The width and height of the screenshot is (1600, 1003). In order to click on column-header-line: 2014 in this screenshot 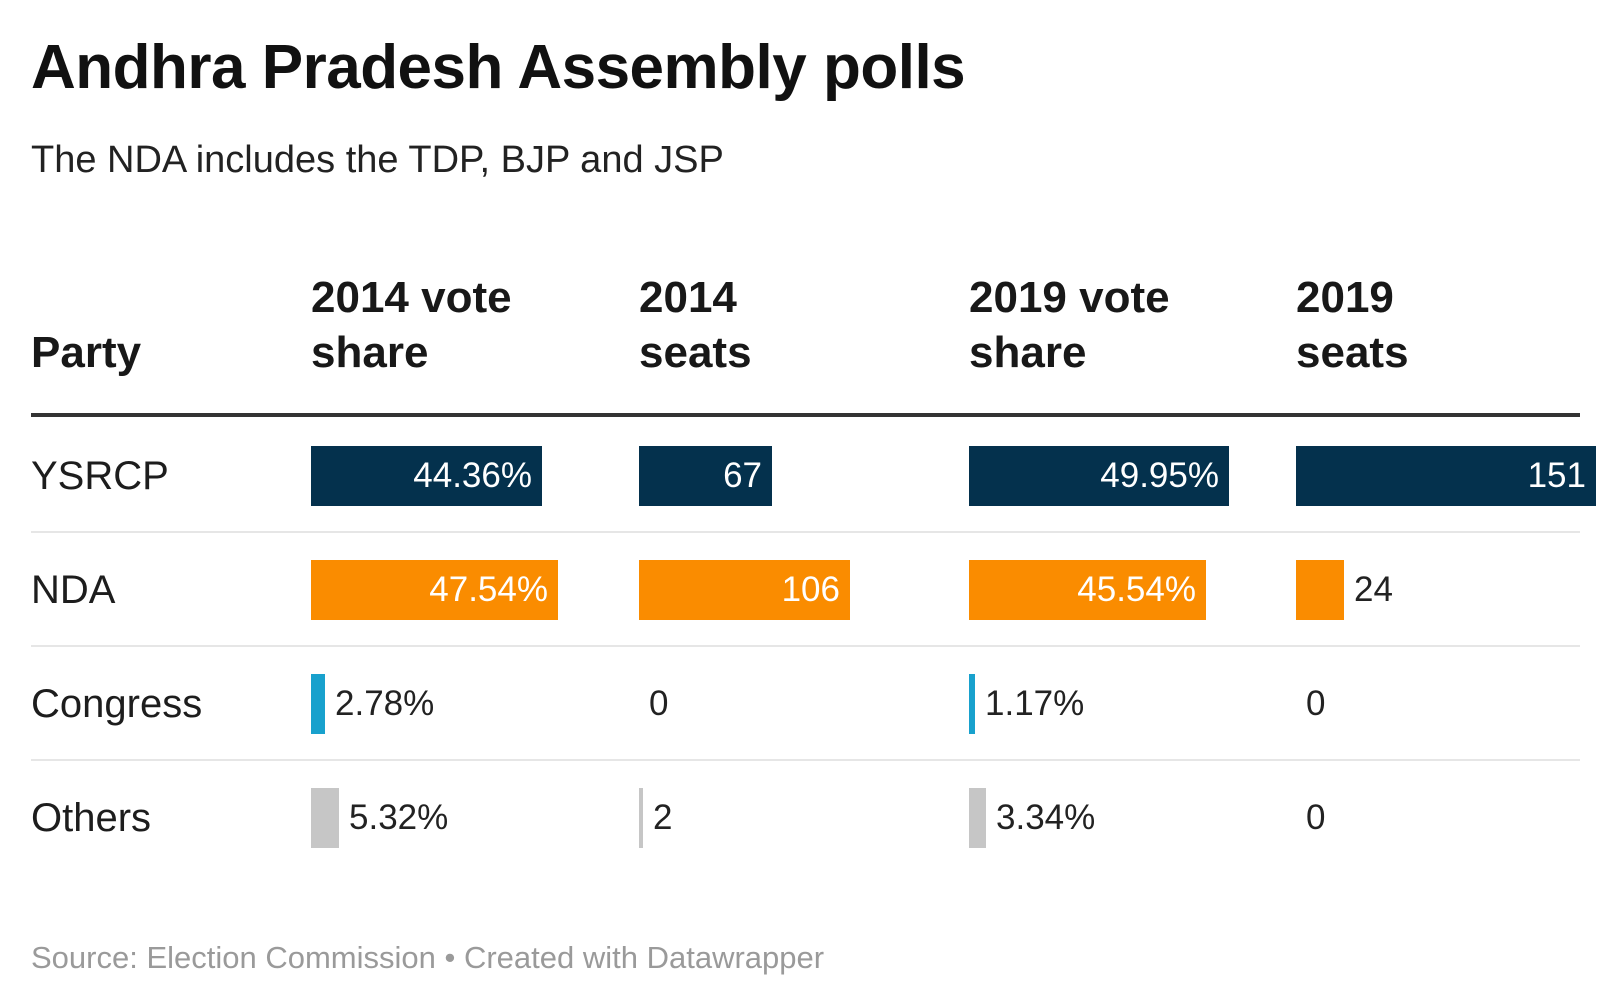, I will do `click(688, 297)`.